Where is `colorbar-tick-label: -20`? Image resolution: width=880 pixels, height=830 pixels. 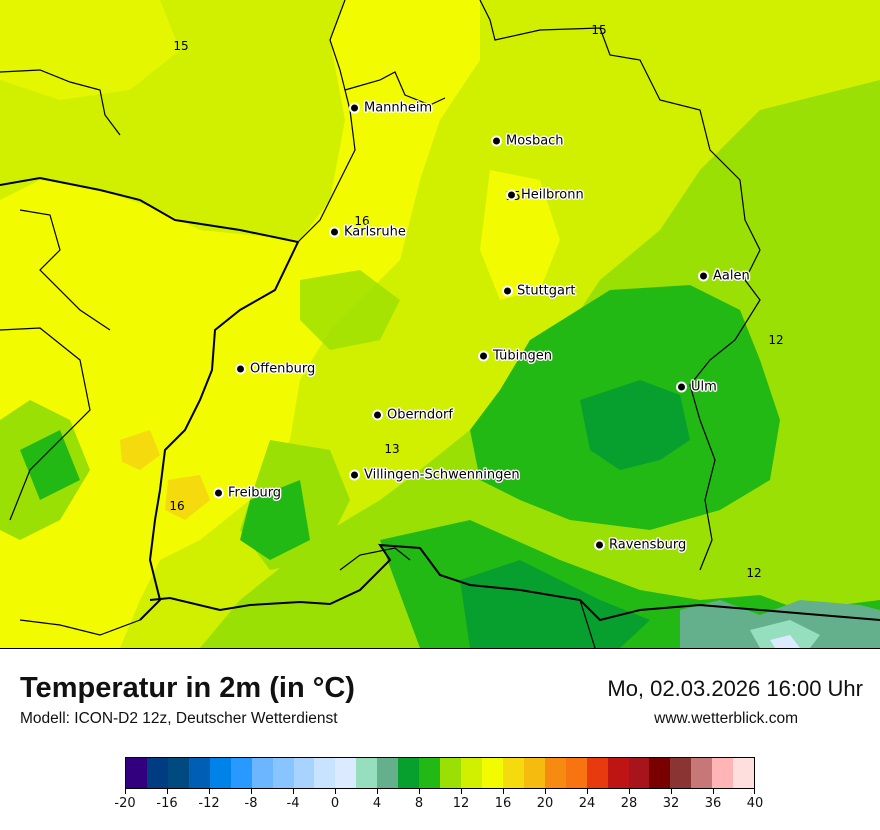 colorbar-tick-label: -20 is located at coordinates (125, 803).